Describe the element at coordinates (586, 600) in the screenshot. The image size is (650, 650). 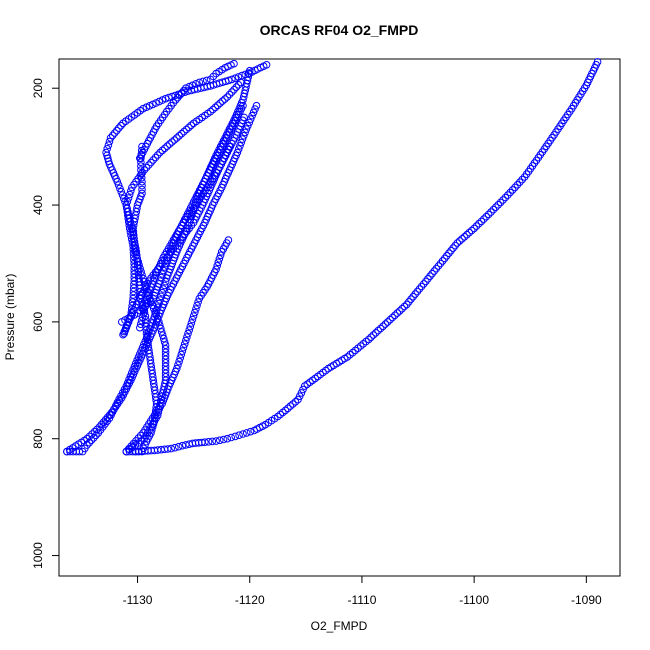
I see `x-tick-label: -1090` at that location.